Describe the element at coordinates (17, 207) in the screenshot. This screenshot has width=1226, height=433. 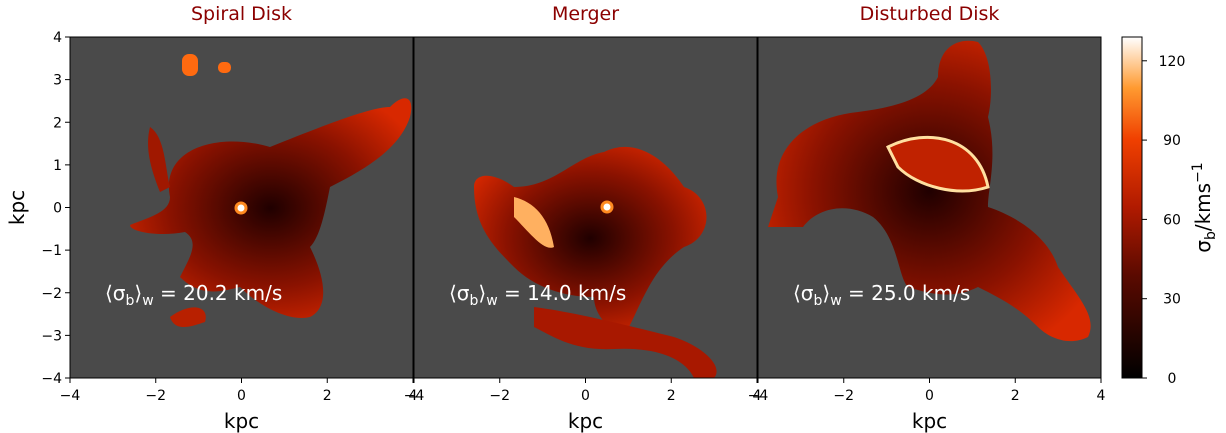
I see `y-axis-label: kpc` at that location.